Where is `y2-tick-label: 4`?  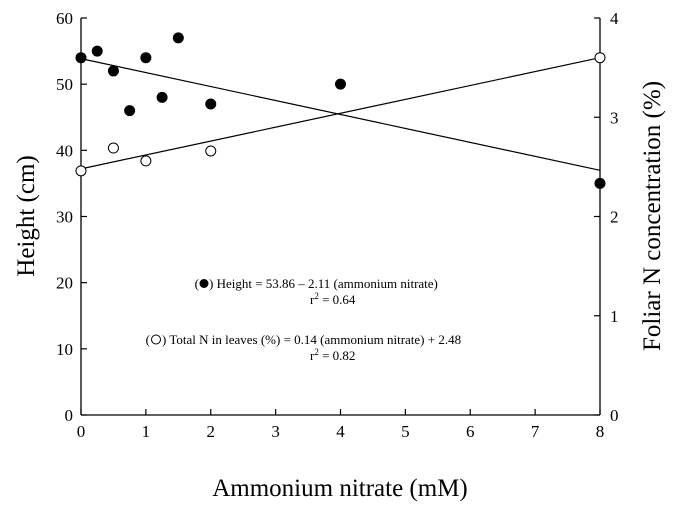
y2-tick-label: 4 is located at coordinates (614, 18).